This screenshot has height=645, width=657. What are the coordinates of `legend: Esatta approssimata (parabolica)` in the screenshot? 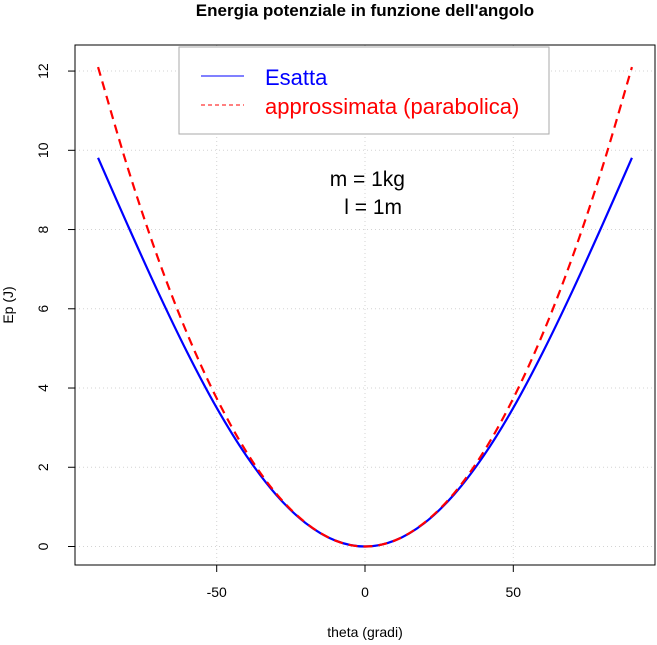 It's located at (364, 90).